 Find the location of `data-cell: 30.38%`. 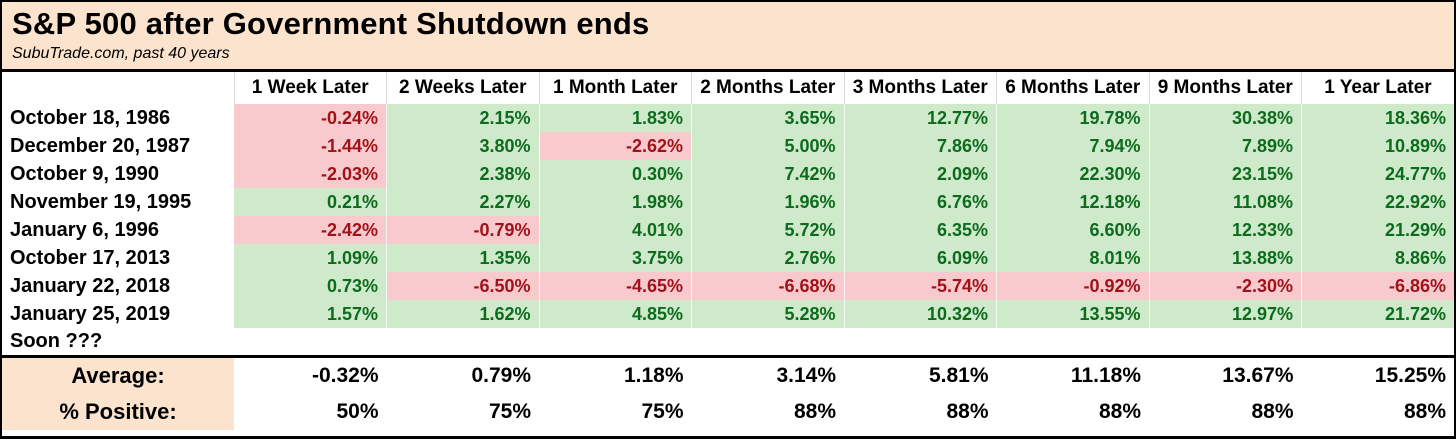

data-cell: 30.38% is located at coordinates (1225, 118).